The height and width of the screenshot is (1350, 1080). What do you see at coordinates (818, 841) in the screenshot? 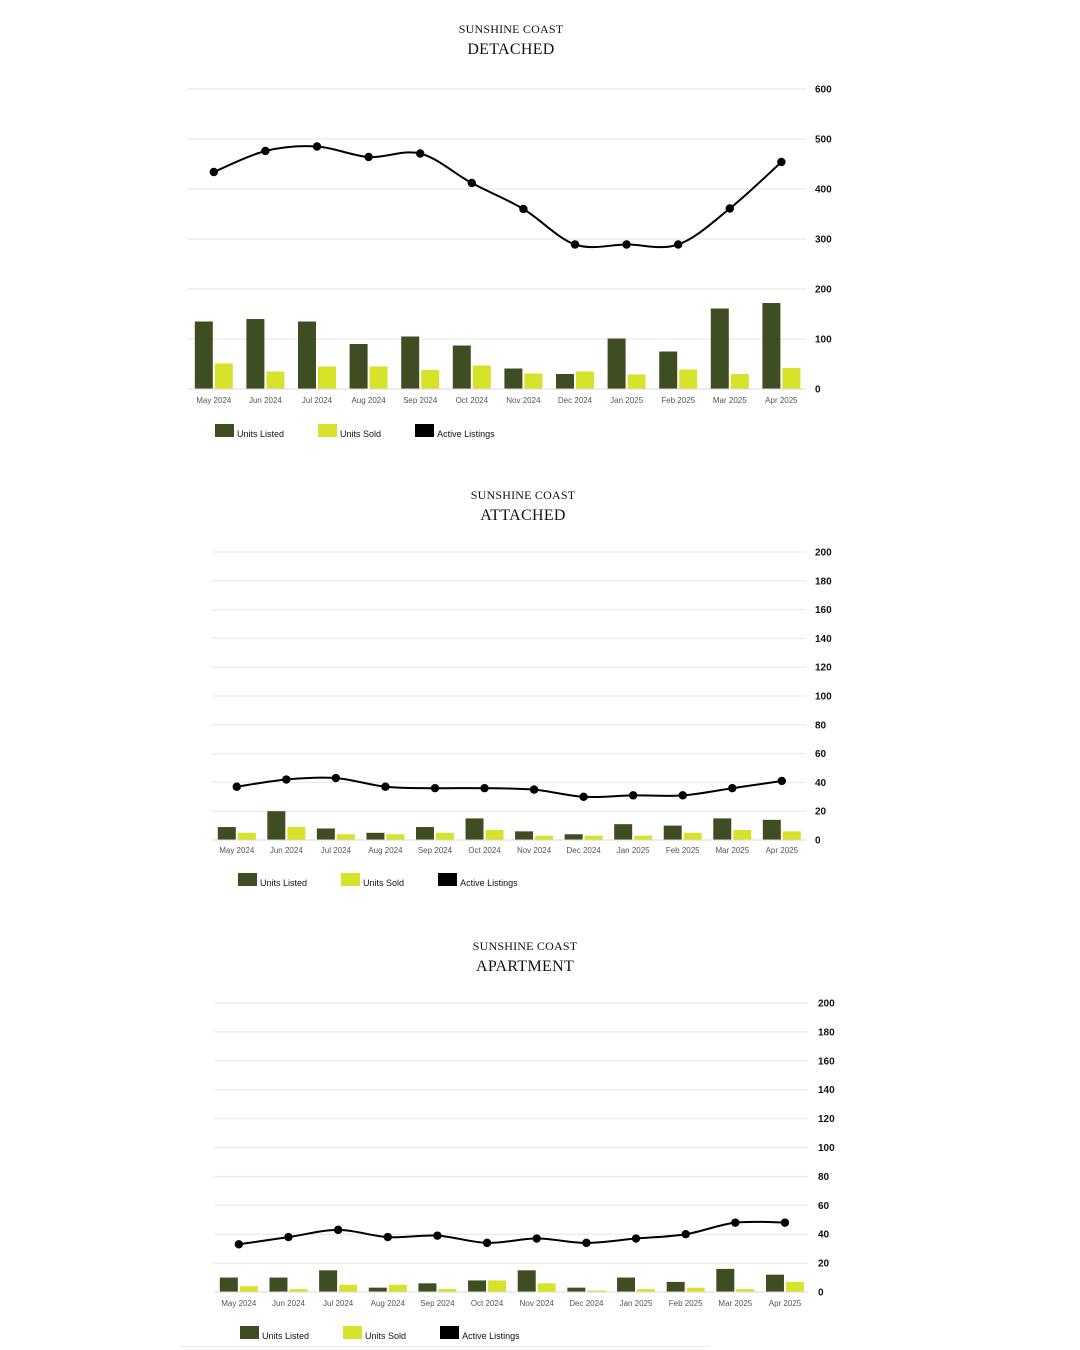
I see `y-tick-label: 0` at bounding box center [818, 841].